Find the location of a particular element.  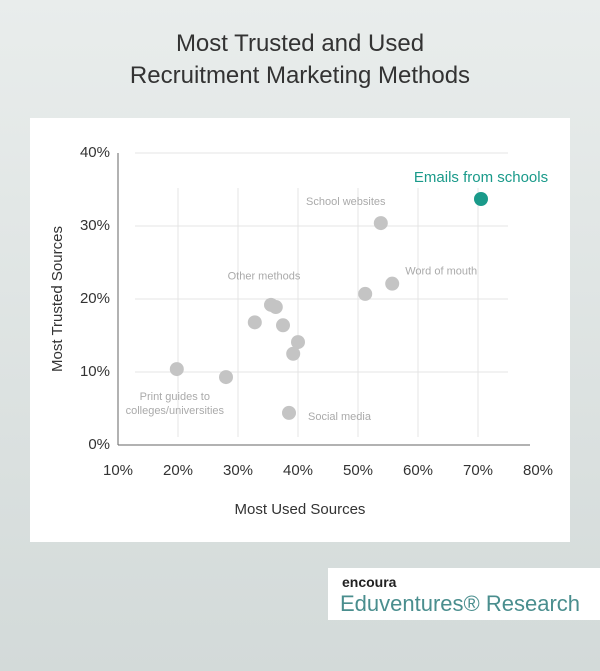

point-label: colleges/universities is located at coordinates (175, 411).